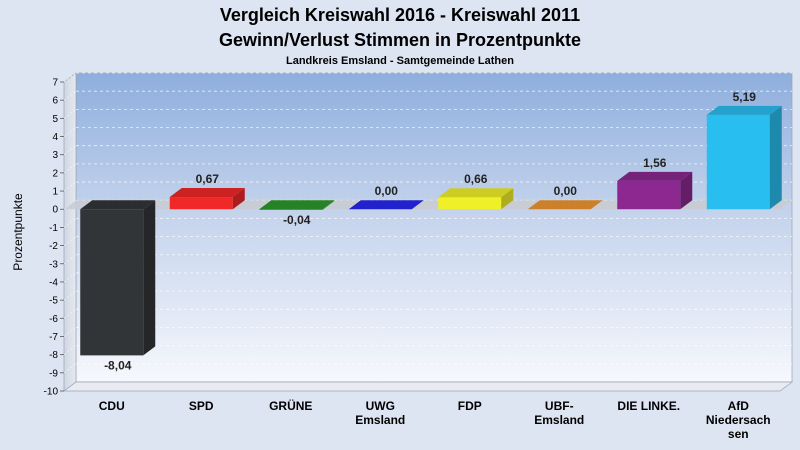 This screenshot has width=800, height=450. Describe the element at coordinates (18, 232) in the screenshot. I see `y-axis-label: Prozentpunkte` at that location.